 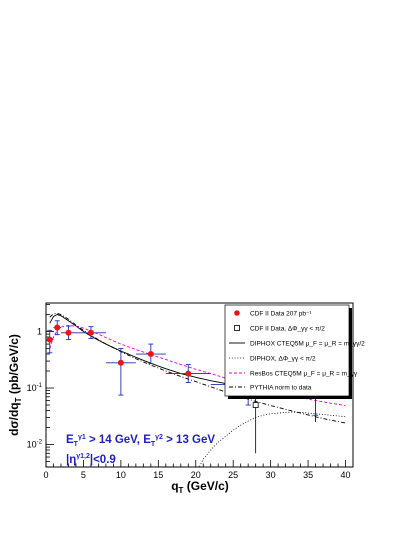 What do you see at coordinates (18, 399) in the screenshot?
I see `y-label-sub: T` at bounding box center [18, 399].